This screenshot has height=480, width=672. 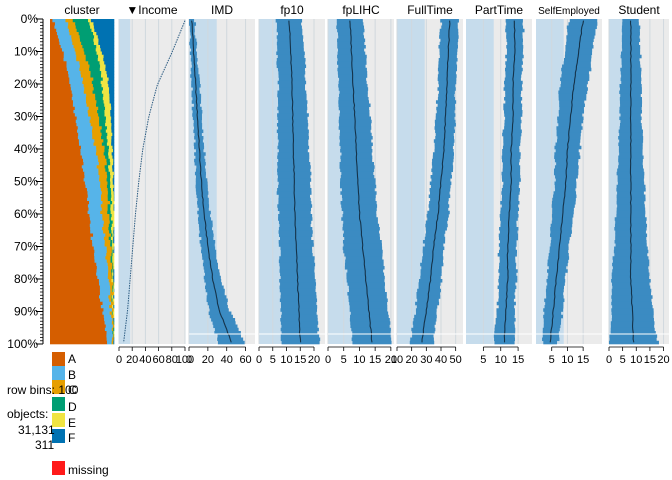 I want to click on column-title-imd: IMD, so click(x=222, y=10).